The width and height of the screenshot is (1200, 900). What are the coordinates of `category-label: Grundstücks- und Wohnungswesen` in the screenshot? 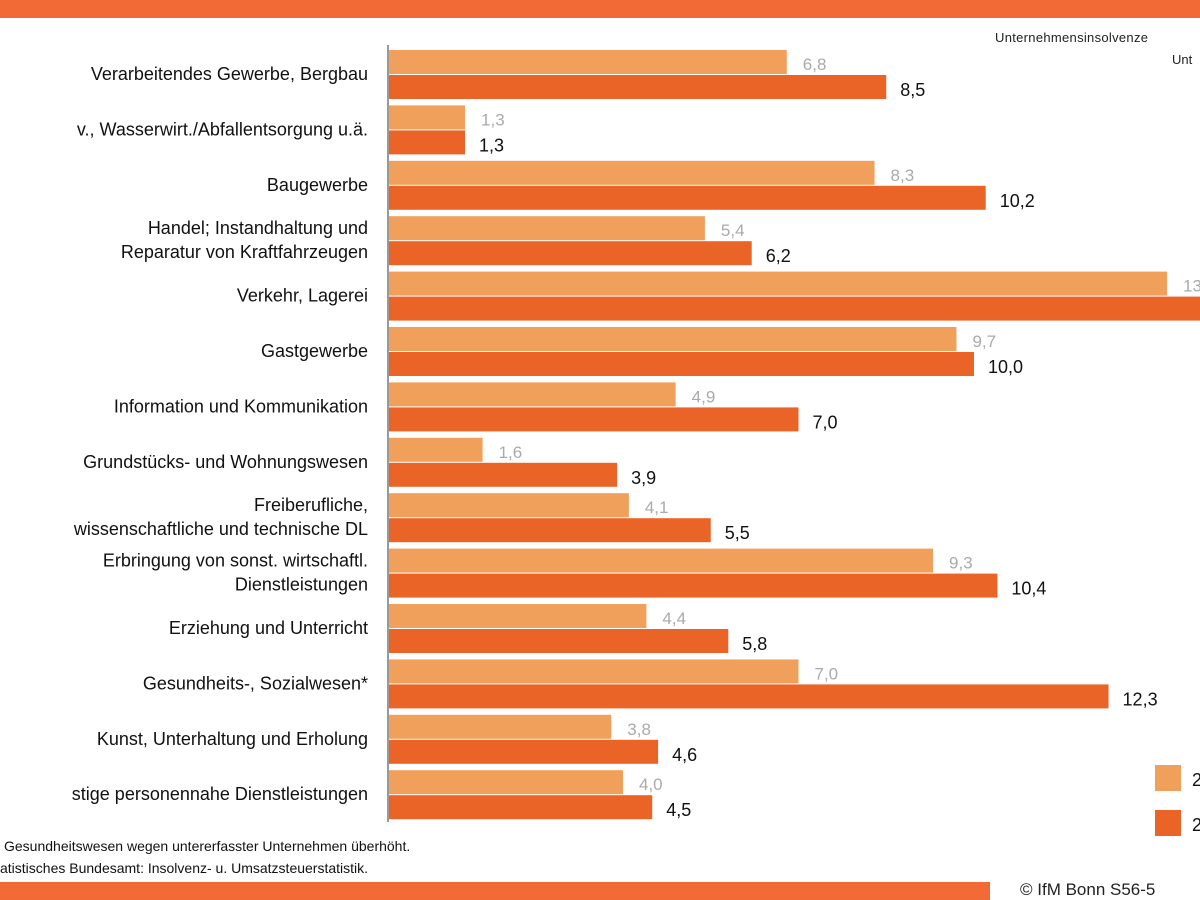 It's located at (225, 462).